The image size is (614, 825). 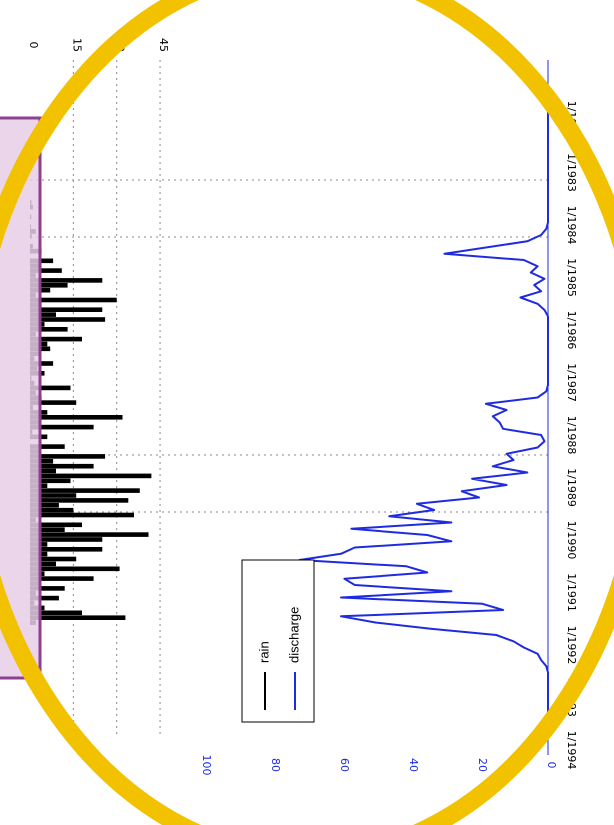 What do you see at coordinates (263, 652) in the screenshot?
I see `legend-label: rain` at bounding box center [263, 652].